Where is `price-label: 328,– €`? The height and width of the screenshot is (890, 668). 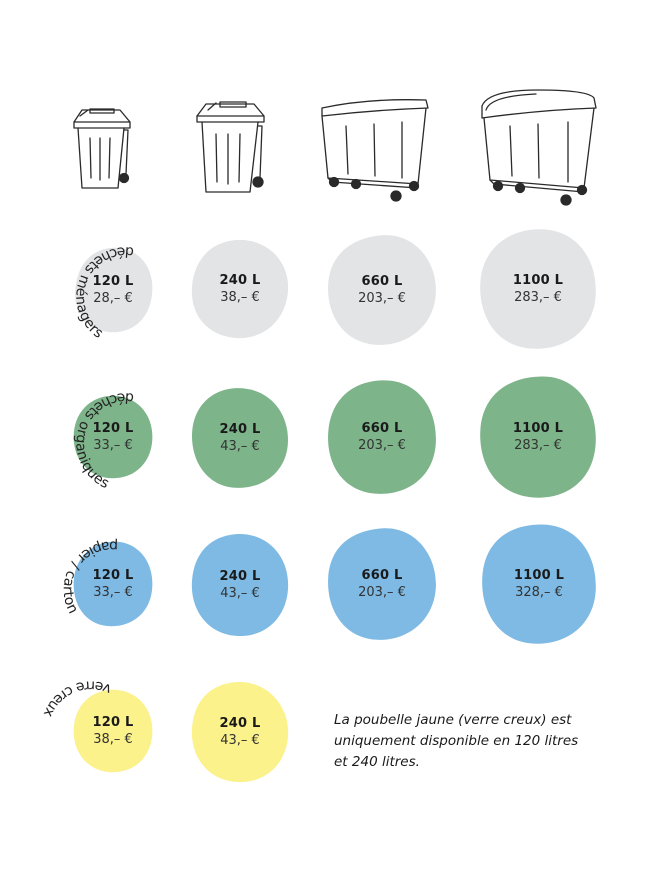 price-label: 328,– € is located at coordinates (539, 592).